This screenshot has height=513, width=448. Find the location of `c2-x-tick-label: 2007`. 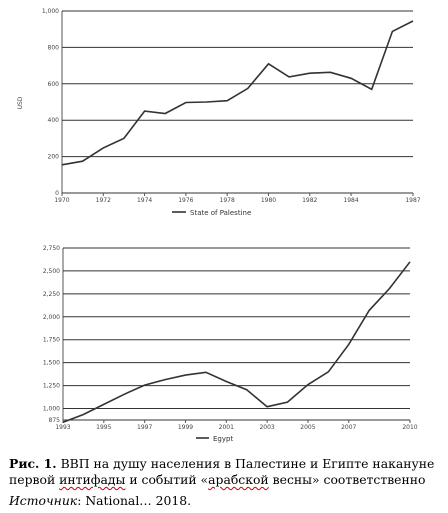

c2-x-tick-label: 2007 is located at coordinates (348, 427).